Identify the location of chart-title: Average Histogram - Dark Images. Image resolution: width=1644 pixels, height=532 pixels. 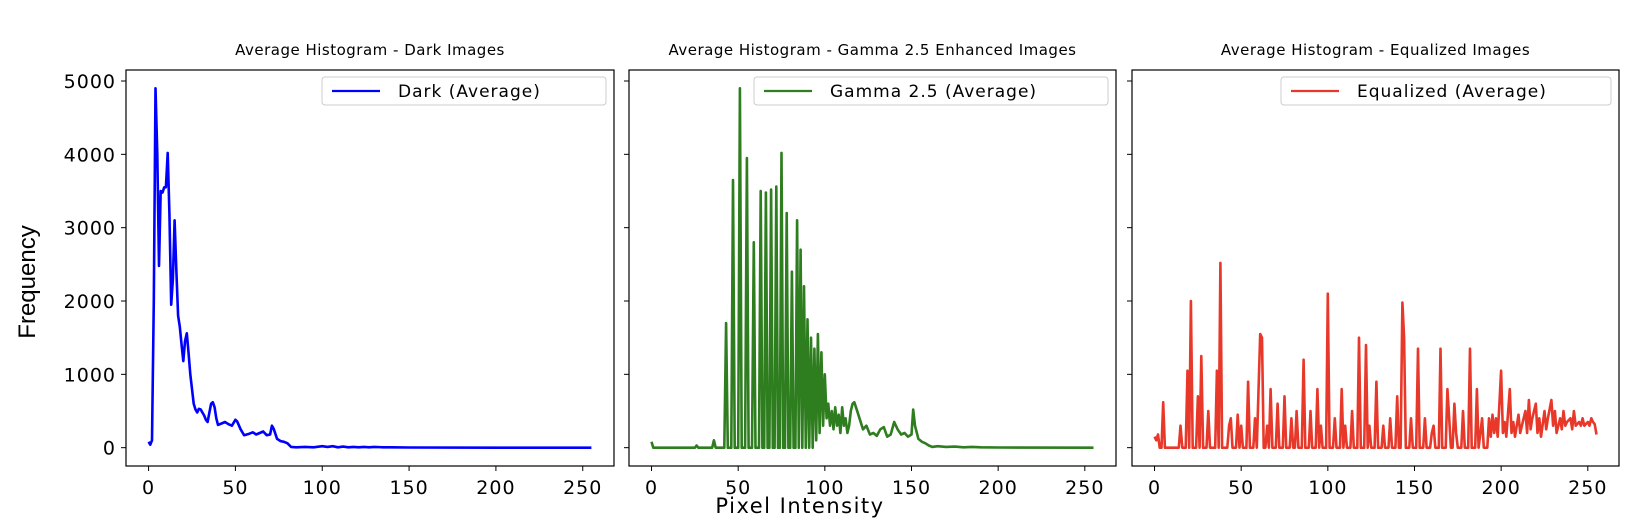
(370, 50).